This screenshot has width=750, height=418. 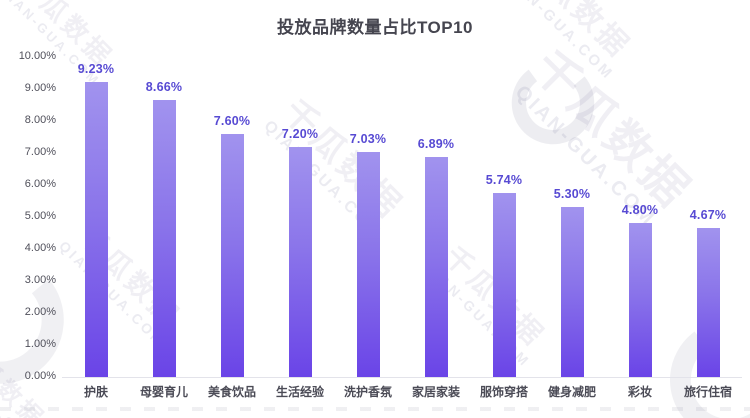 I want to click on x-axis: 护肤 母婴育儿 美食饮品 生活经验 洗护香氛 家居家装 服饰穿搭 健身减肥 彩妆 旅行住宿, so click(x=402, y=396).